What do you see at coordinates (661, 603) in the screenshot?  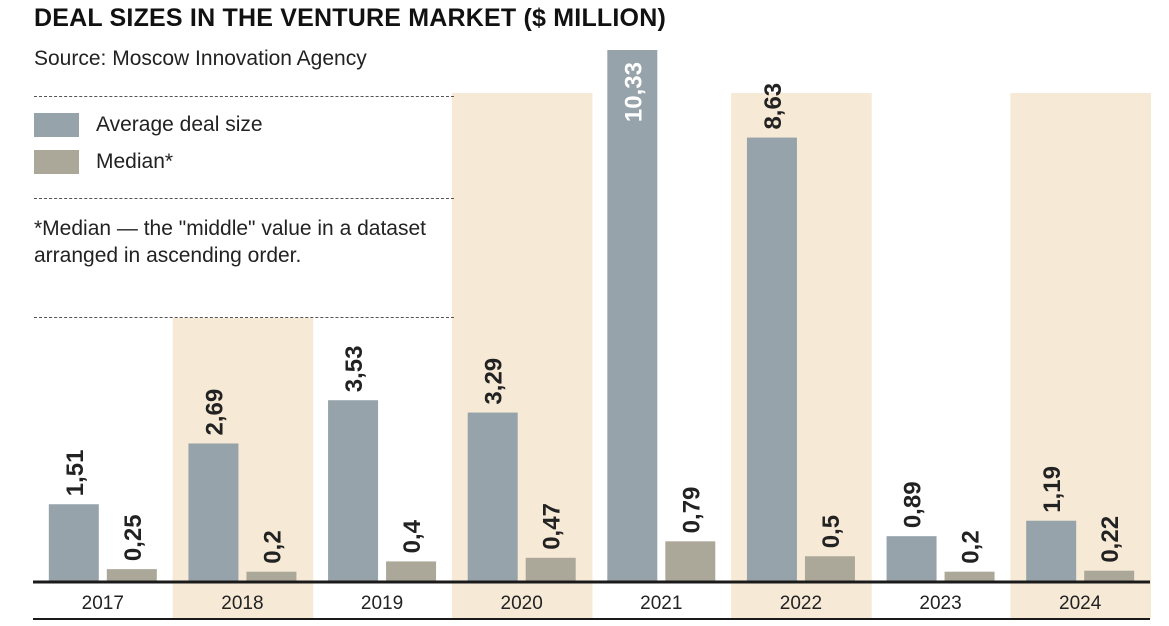 I see `x-tick-label-2021: 2021` at bounding box center [661, 603].